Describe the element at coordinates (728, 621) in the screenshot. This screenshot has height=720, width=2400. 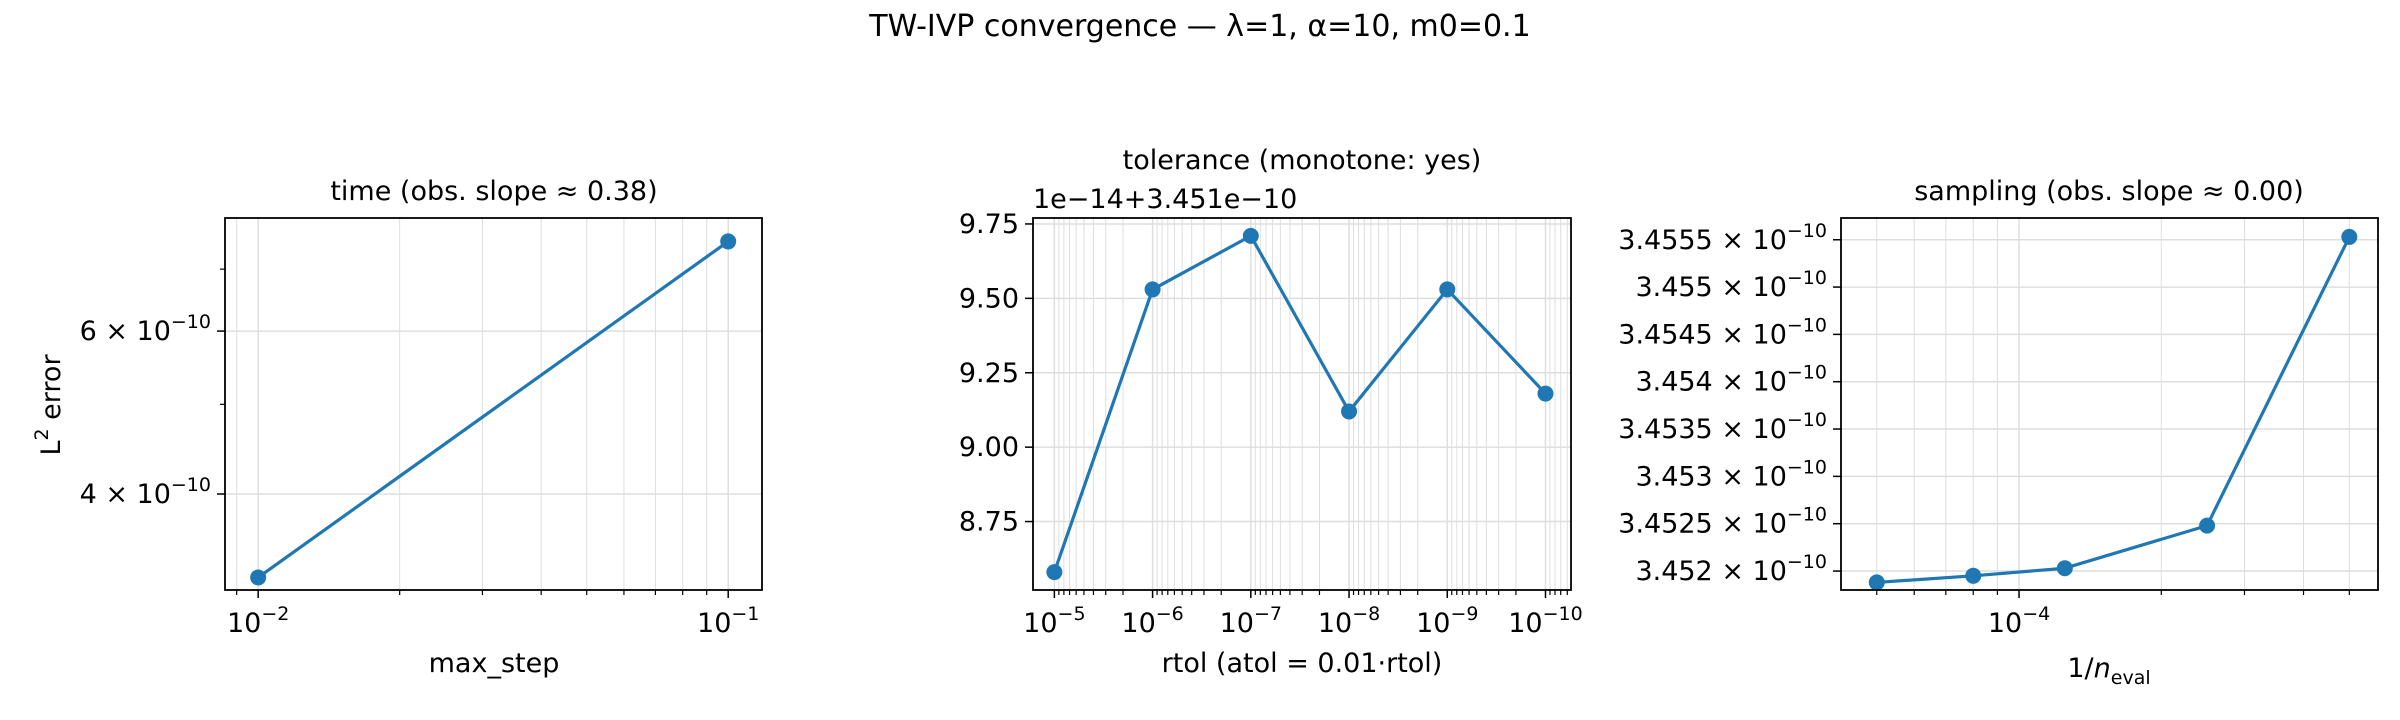
I see `time-x-tick-label: 10⁻¹` at that location.